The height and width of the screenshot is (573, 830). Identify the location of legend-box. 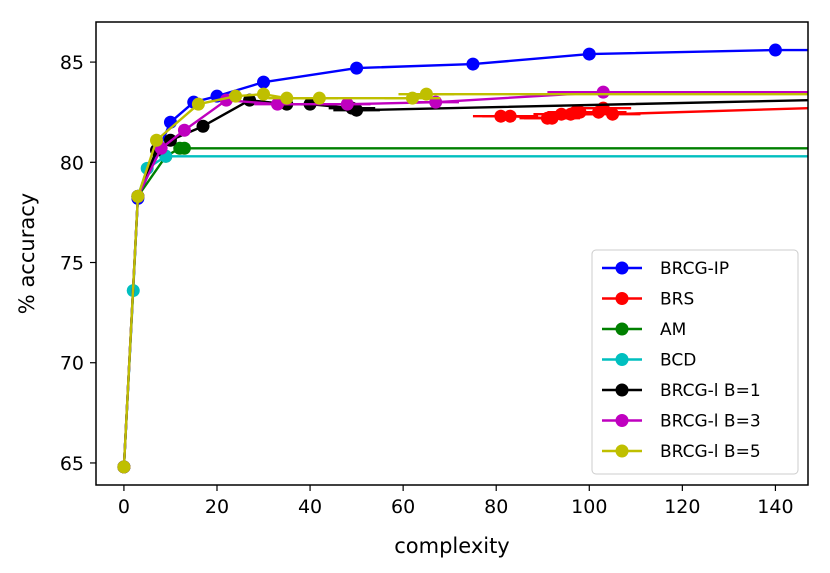
(695, 362).